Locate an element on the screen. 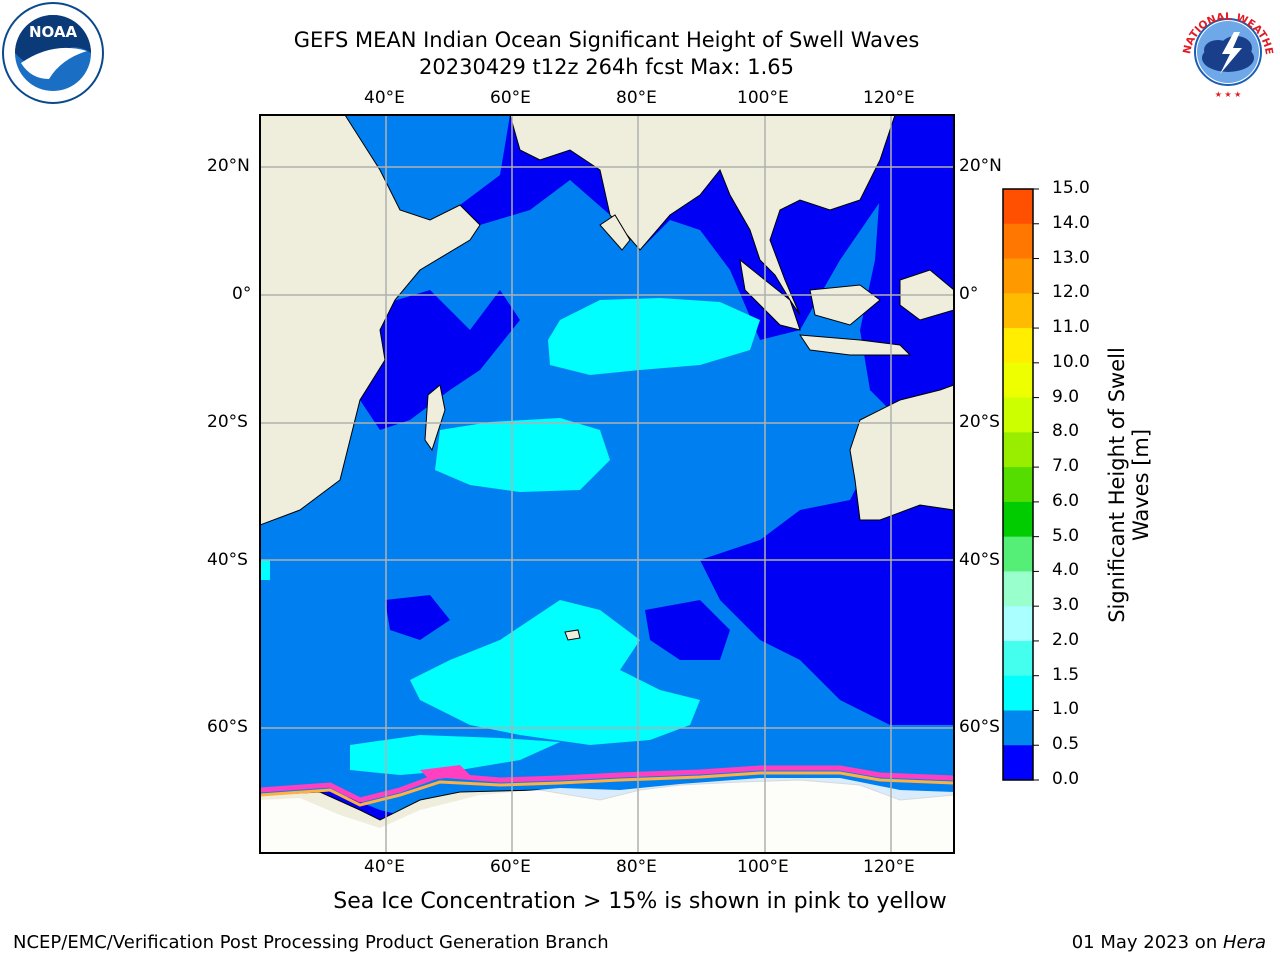  noaa-logo: NOAA is located at coordinates (53, 53).